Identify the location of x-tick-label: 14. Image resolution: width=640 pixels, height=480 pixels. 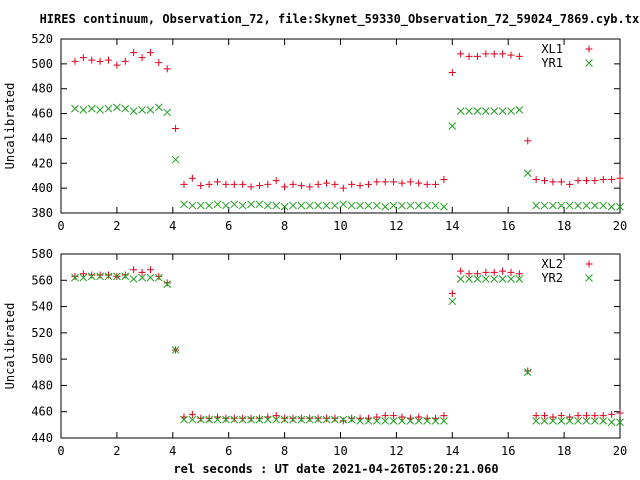
(452, 451).